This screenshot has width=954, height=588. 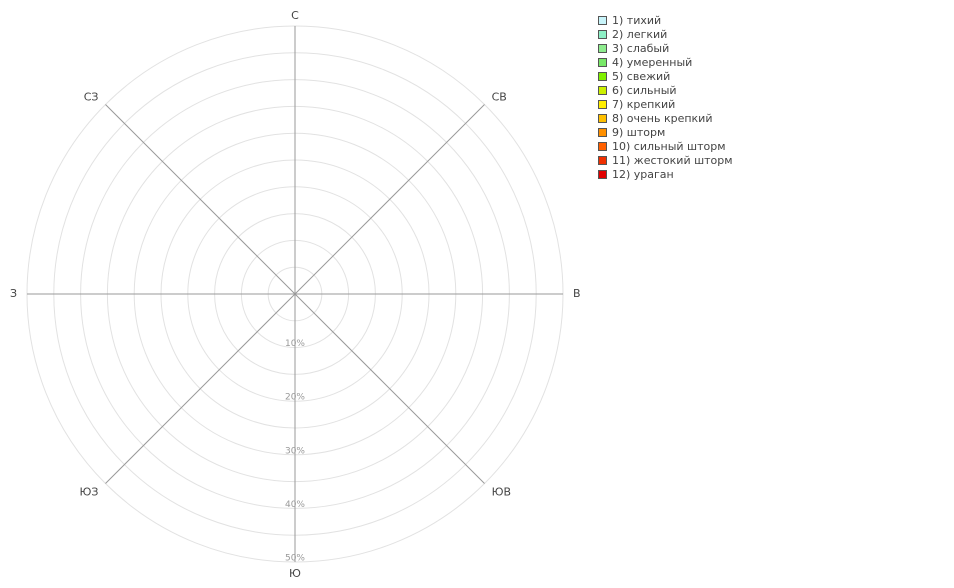 I want to click on direction-label: СЗ, so click(x=91, y=96).